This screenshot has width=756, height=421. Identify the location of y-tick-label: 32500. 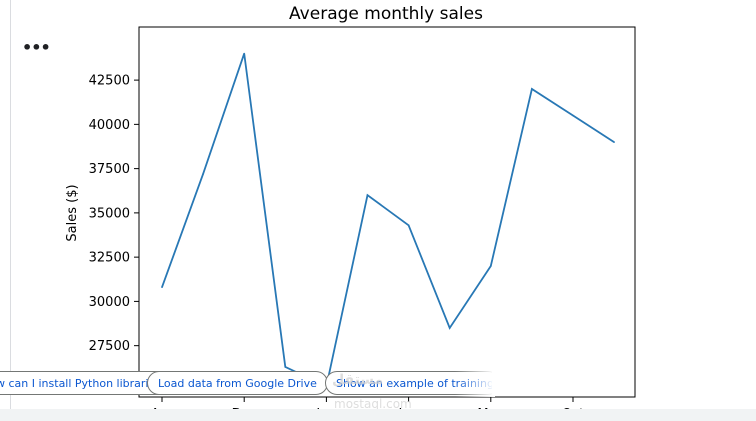
(109, 258).